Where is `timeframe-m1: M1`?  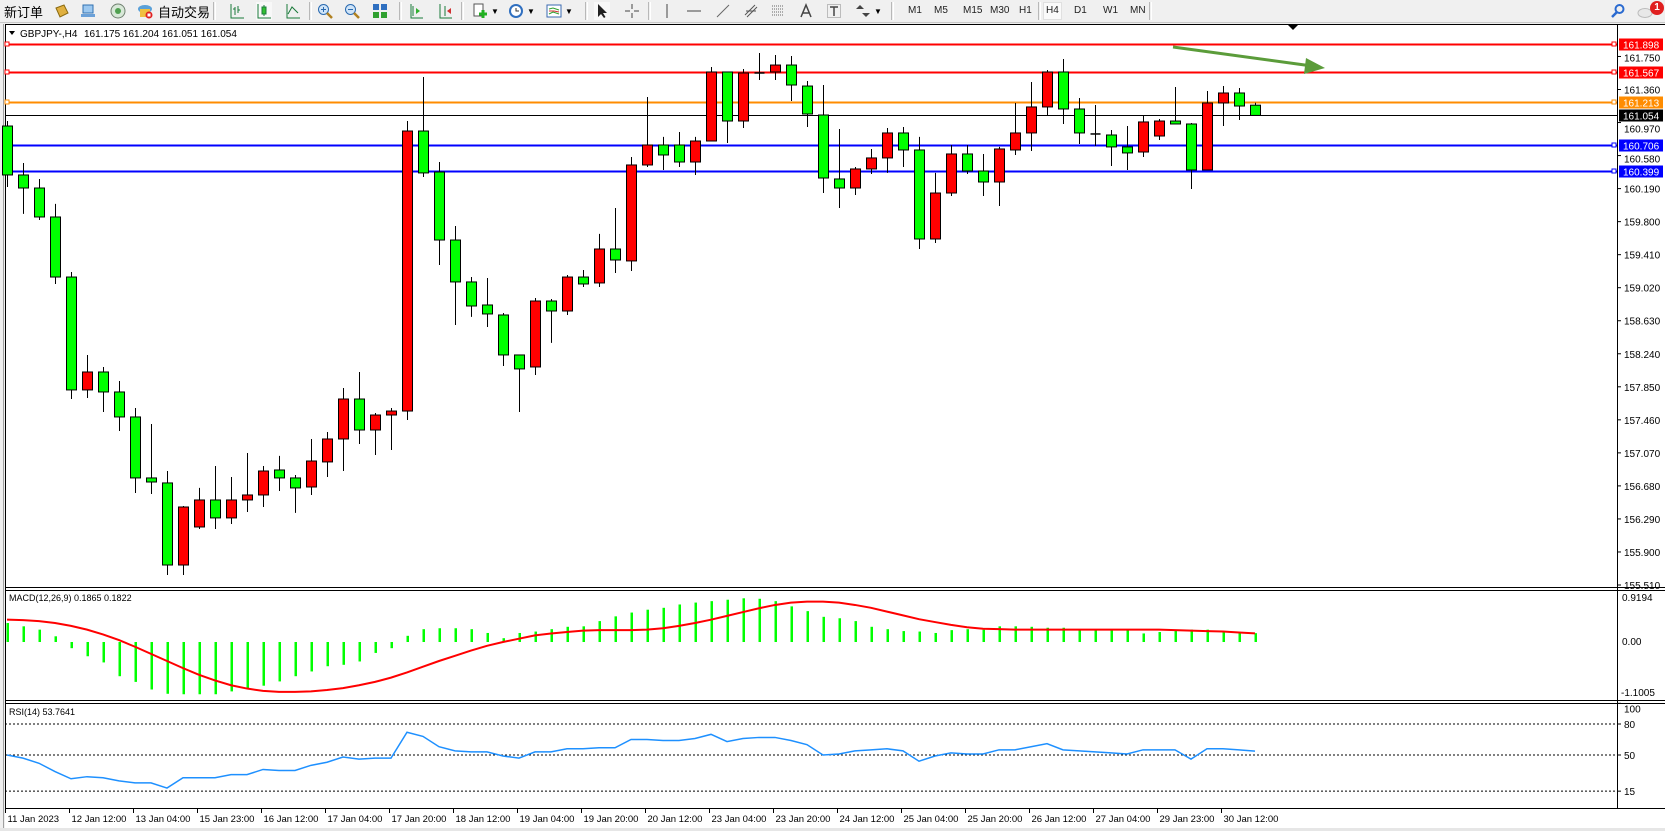
timeframe-m1: M1 is located at coordinates (915, 10).